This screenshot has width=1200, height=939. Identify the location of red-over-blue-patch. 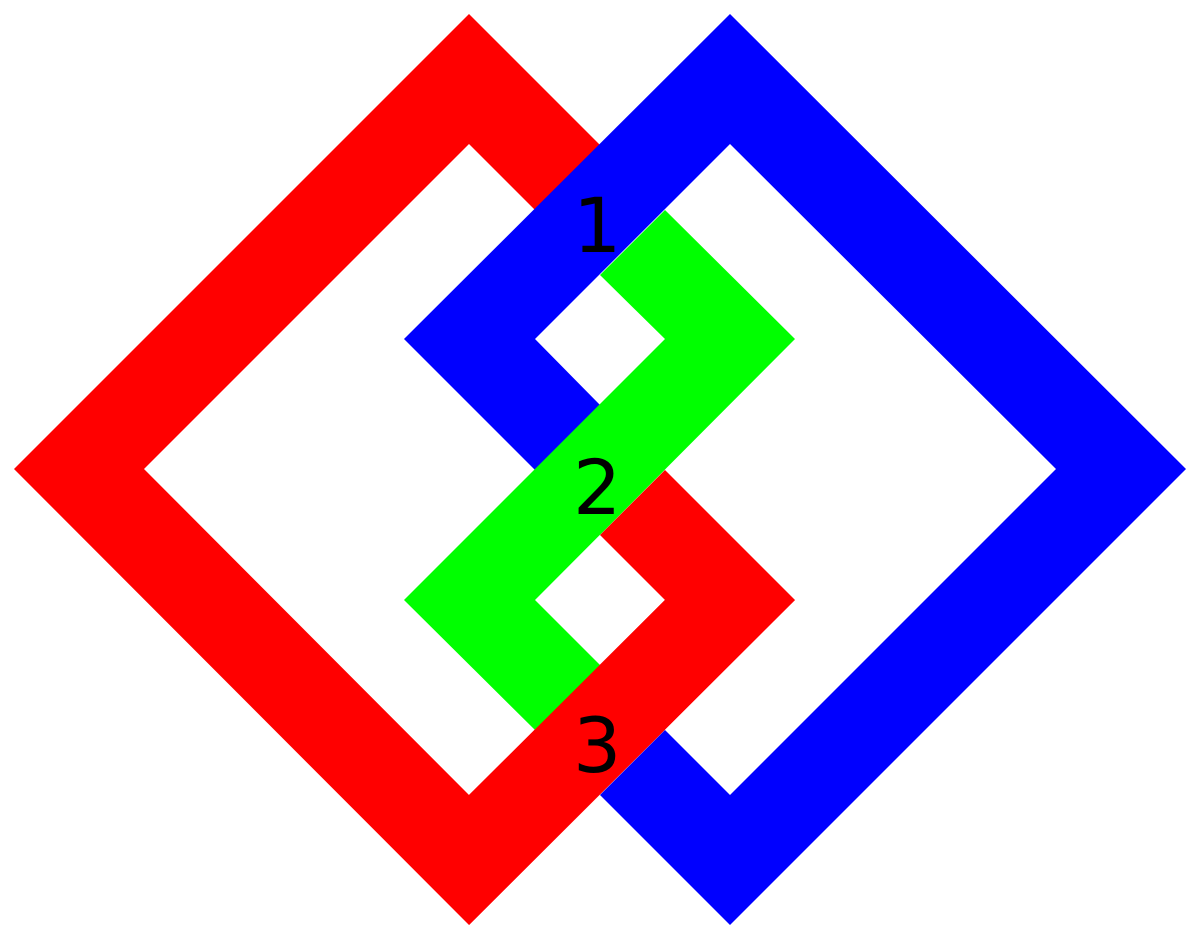
(632, 762).